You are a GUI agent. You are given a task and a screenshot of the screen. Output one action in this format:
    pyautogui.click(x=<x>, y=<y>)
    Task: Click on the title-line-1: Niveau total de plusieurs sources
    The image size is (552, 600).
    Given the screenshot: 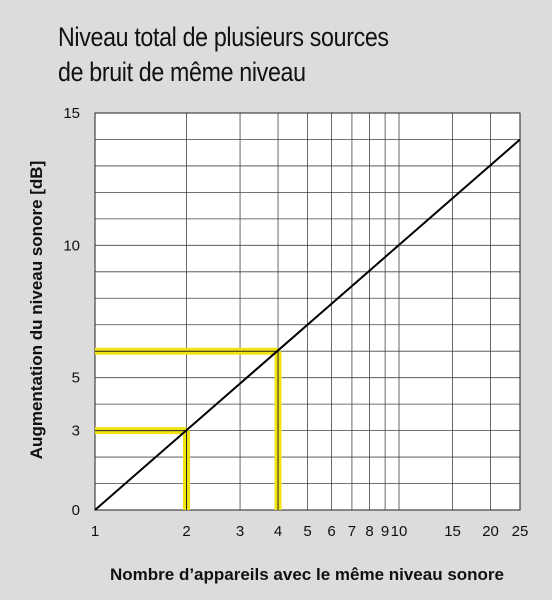 What is the action you would take?
    pyautogui.click(x=223, y=37)
    